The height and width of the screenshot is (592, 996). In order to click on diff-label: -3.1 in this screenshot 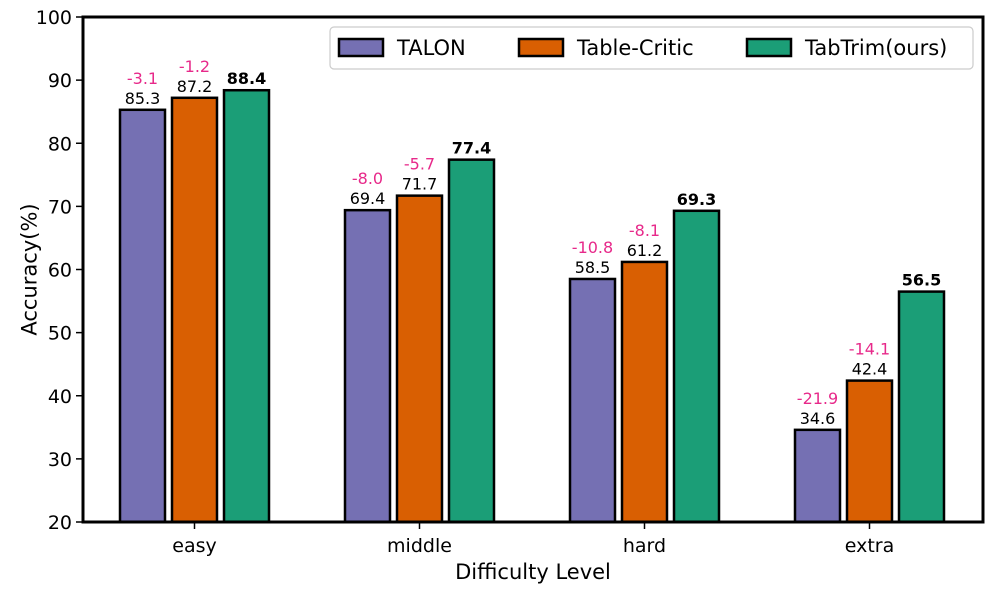, I will do `click(142, 78)`.